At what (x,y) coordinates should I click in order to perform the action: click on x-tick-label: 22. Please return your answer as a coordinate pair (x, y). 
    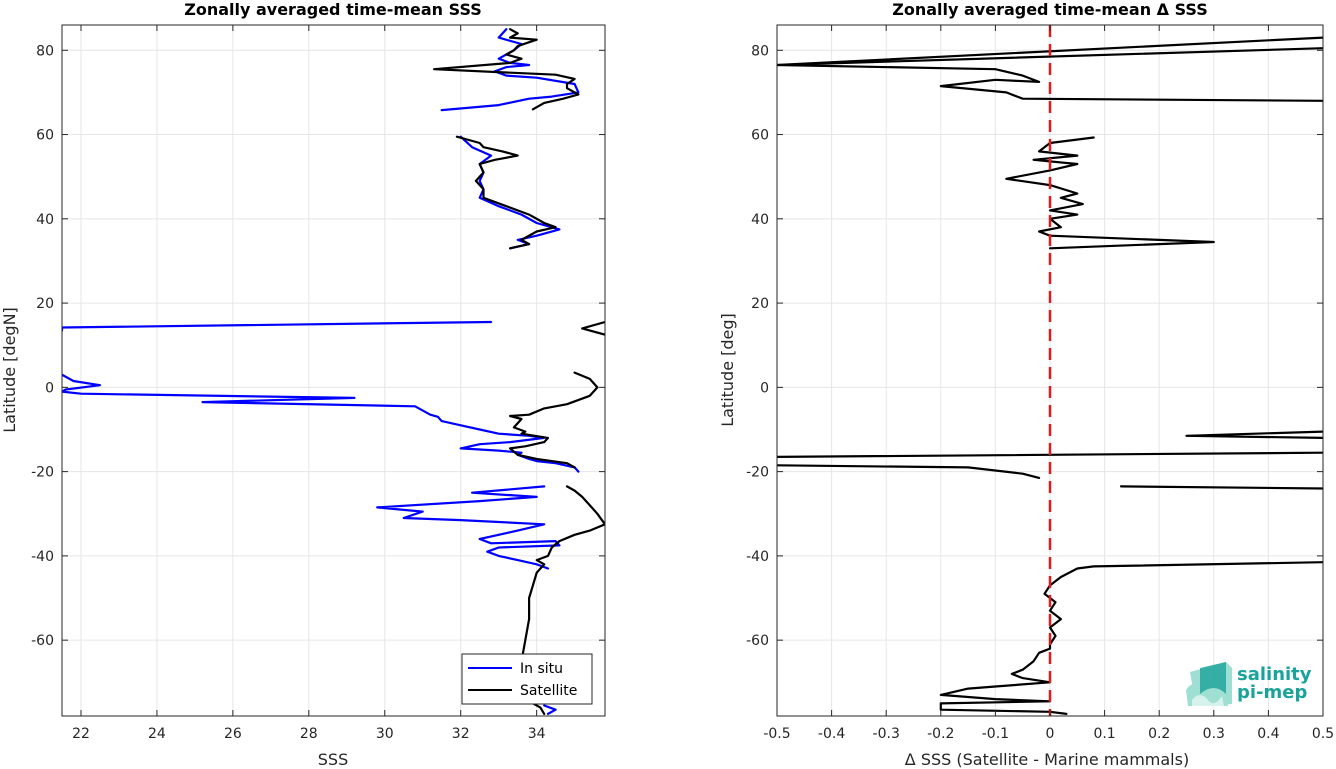
    Looking at the image, I should click on (81, 734).